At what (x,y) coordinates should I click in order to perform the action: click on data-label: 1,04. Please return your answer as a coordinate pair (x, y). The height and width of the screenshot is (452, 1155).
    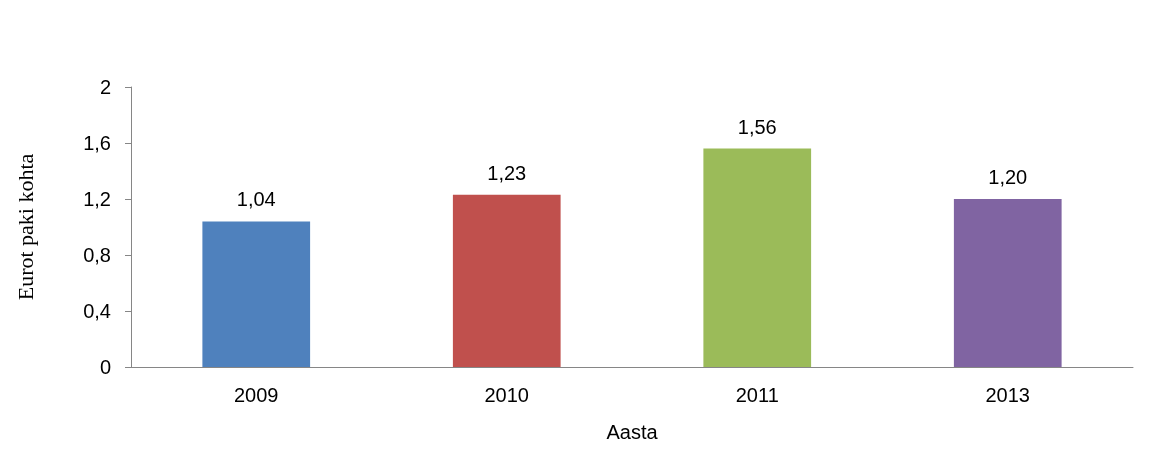
    Looking at the image, I should click on (256, 199).